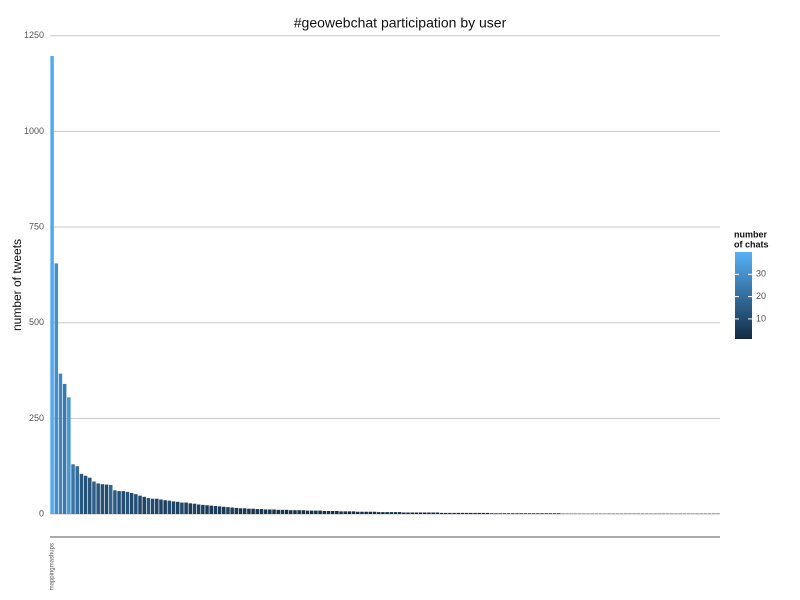  I want to click on legend-tick-label: 10, so click(761, 318).